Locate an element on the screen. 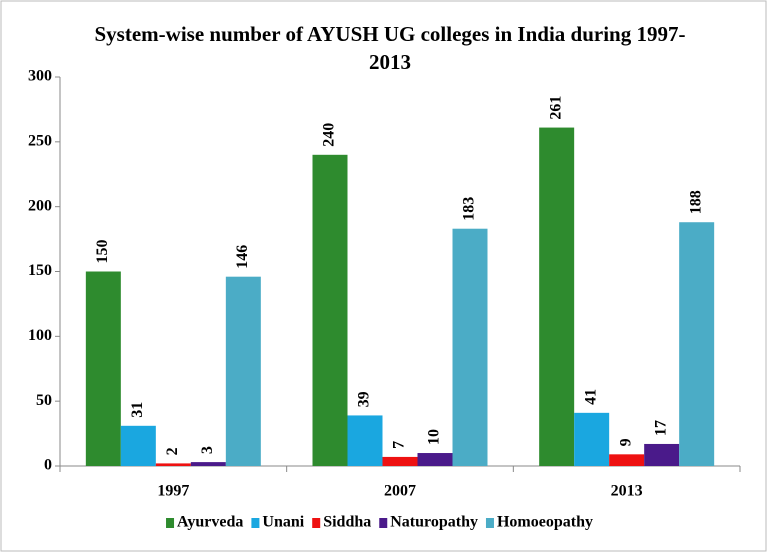 The image size is (767, 552). legend-label: Naturopathy is located at coordinates (434, 522).